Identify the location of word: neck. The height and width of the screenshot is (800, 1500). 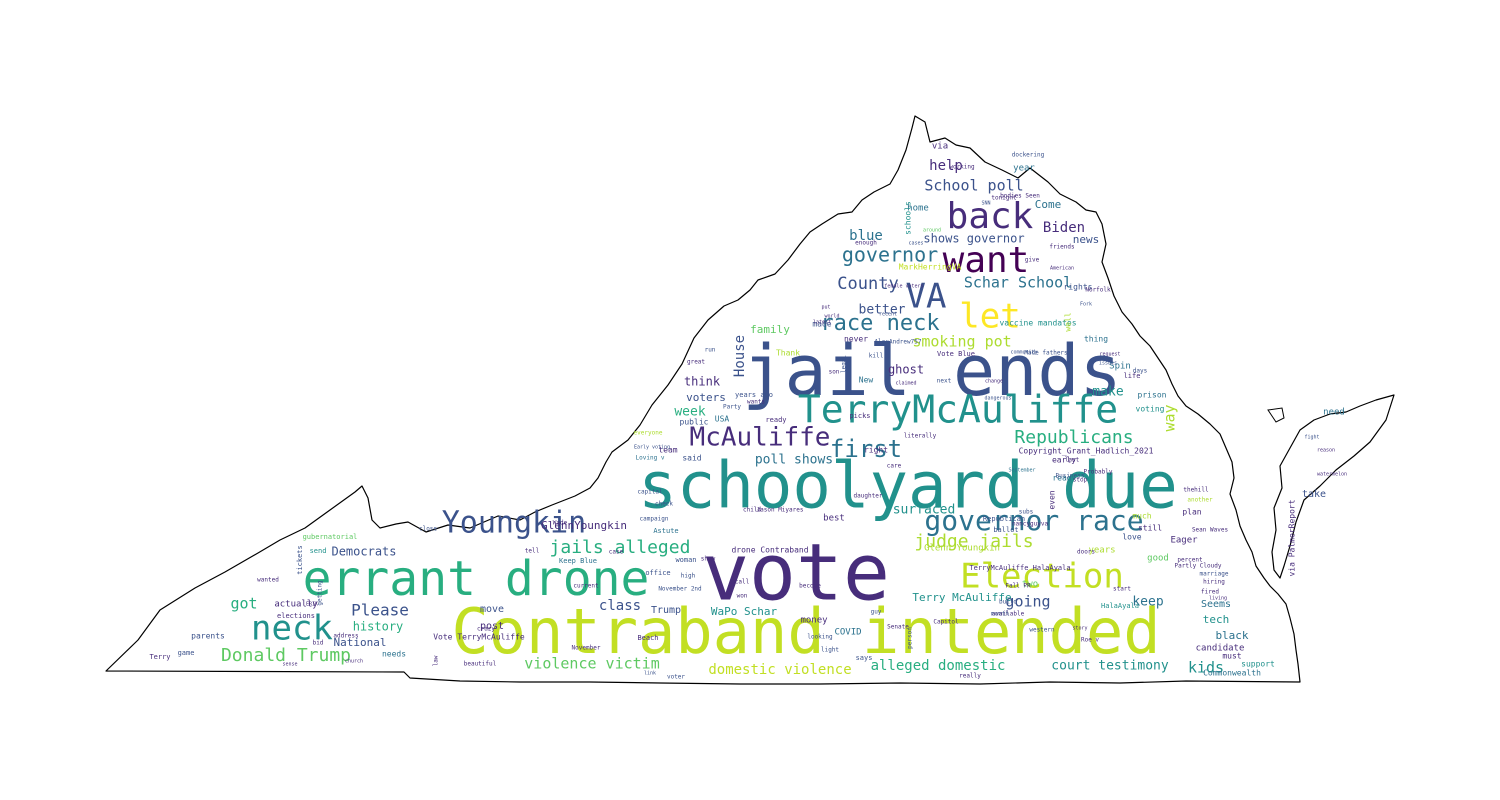
(292, 629).